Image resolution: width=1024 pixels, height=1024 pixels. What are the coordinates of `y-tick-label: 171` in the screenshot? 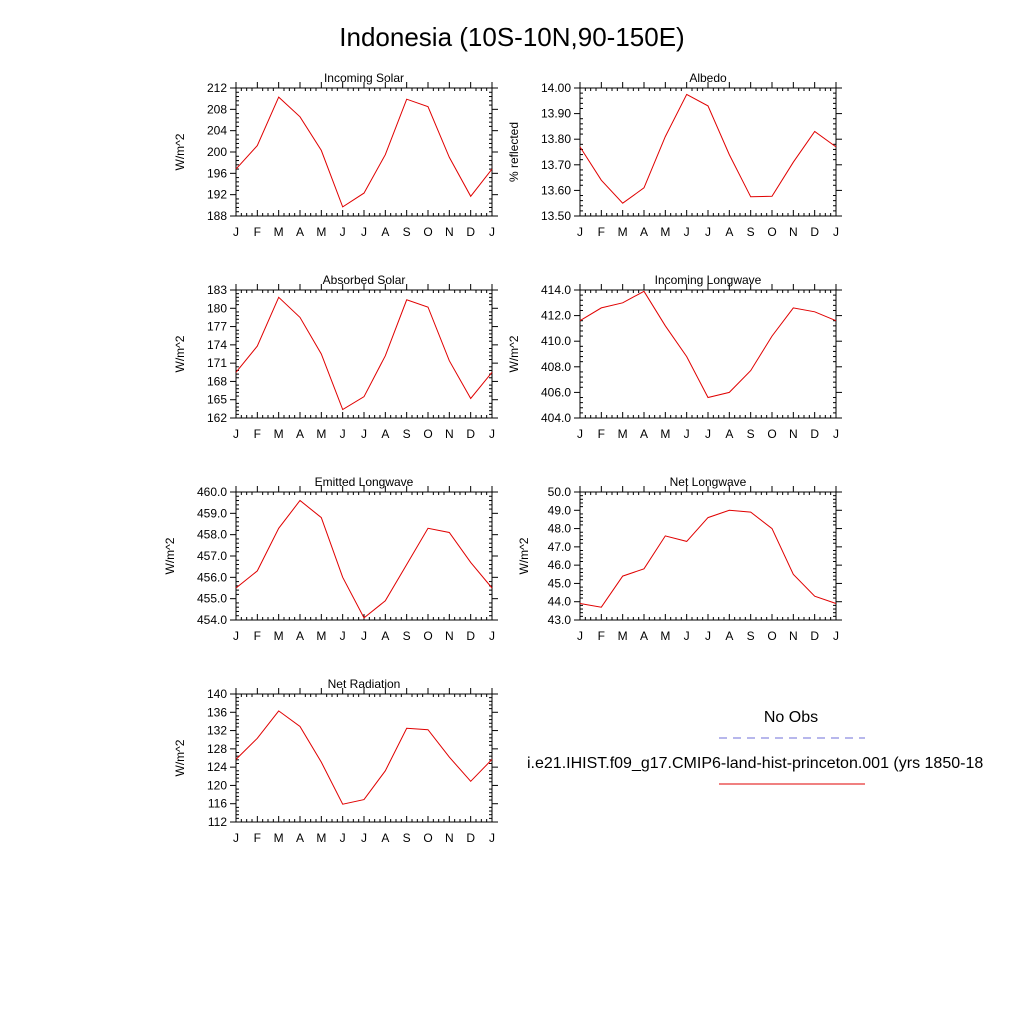 It's located at (217, 363).